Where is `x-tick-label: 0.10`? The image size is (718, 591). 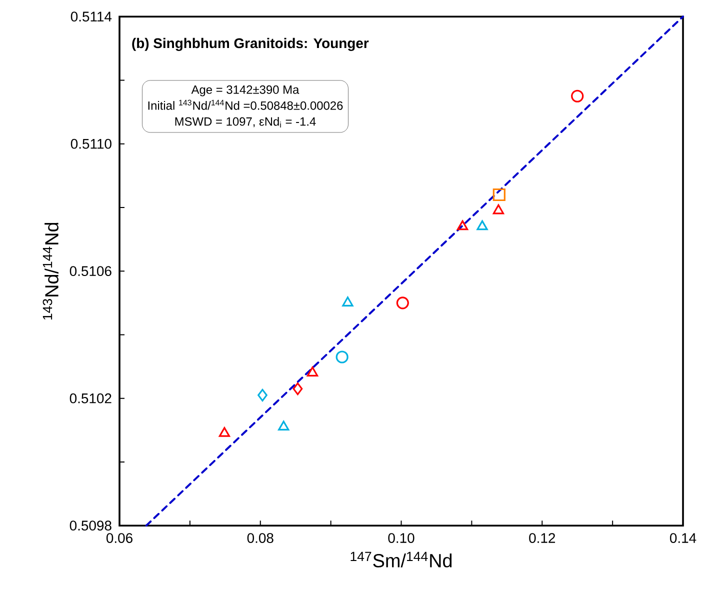 x-tick-label: 0.10 is located at coordinates (401, 538).